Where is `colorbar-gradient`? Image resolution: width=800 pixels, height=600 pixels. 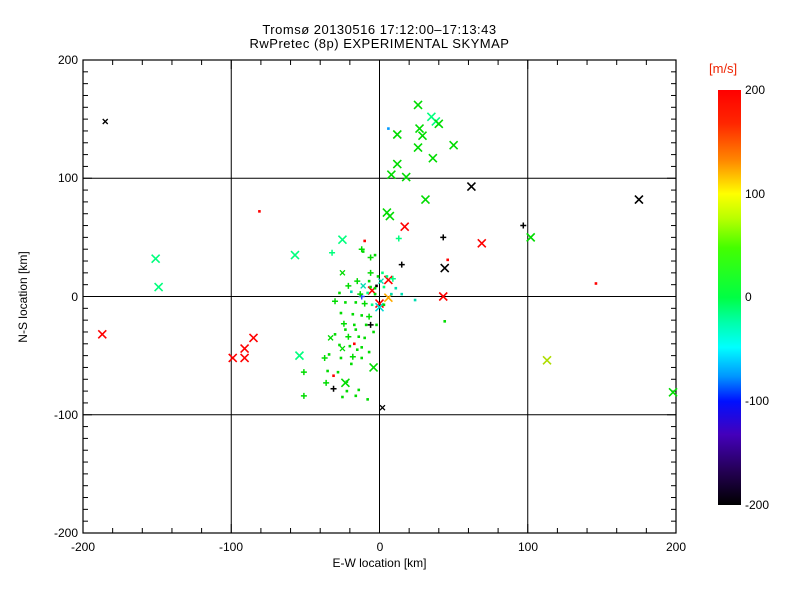
colorbar-gradient is located at coordinates (729, 297).